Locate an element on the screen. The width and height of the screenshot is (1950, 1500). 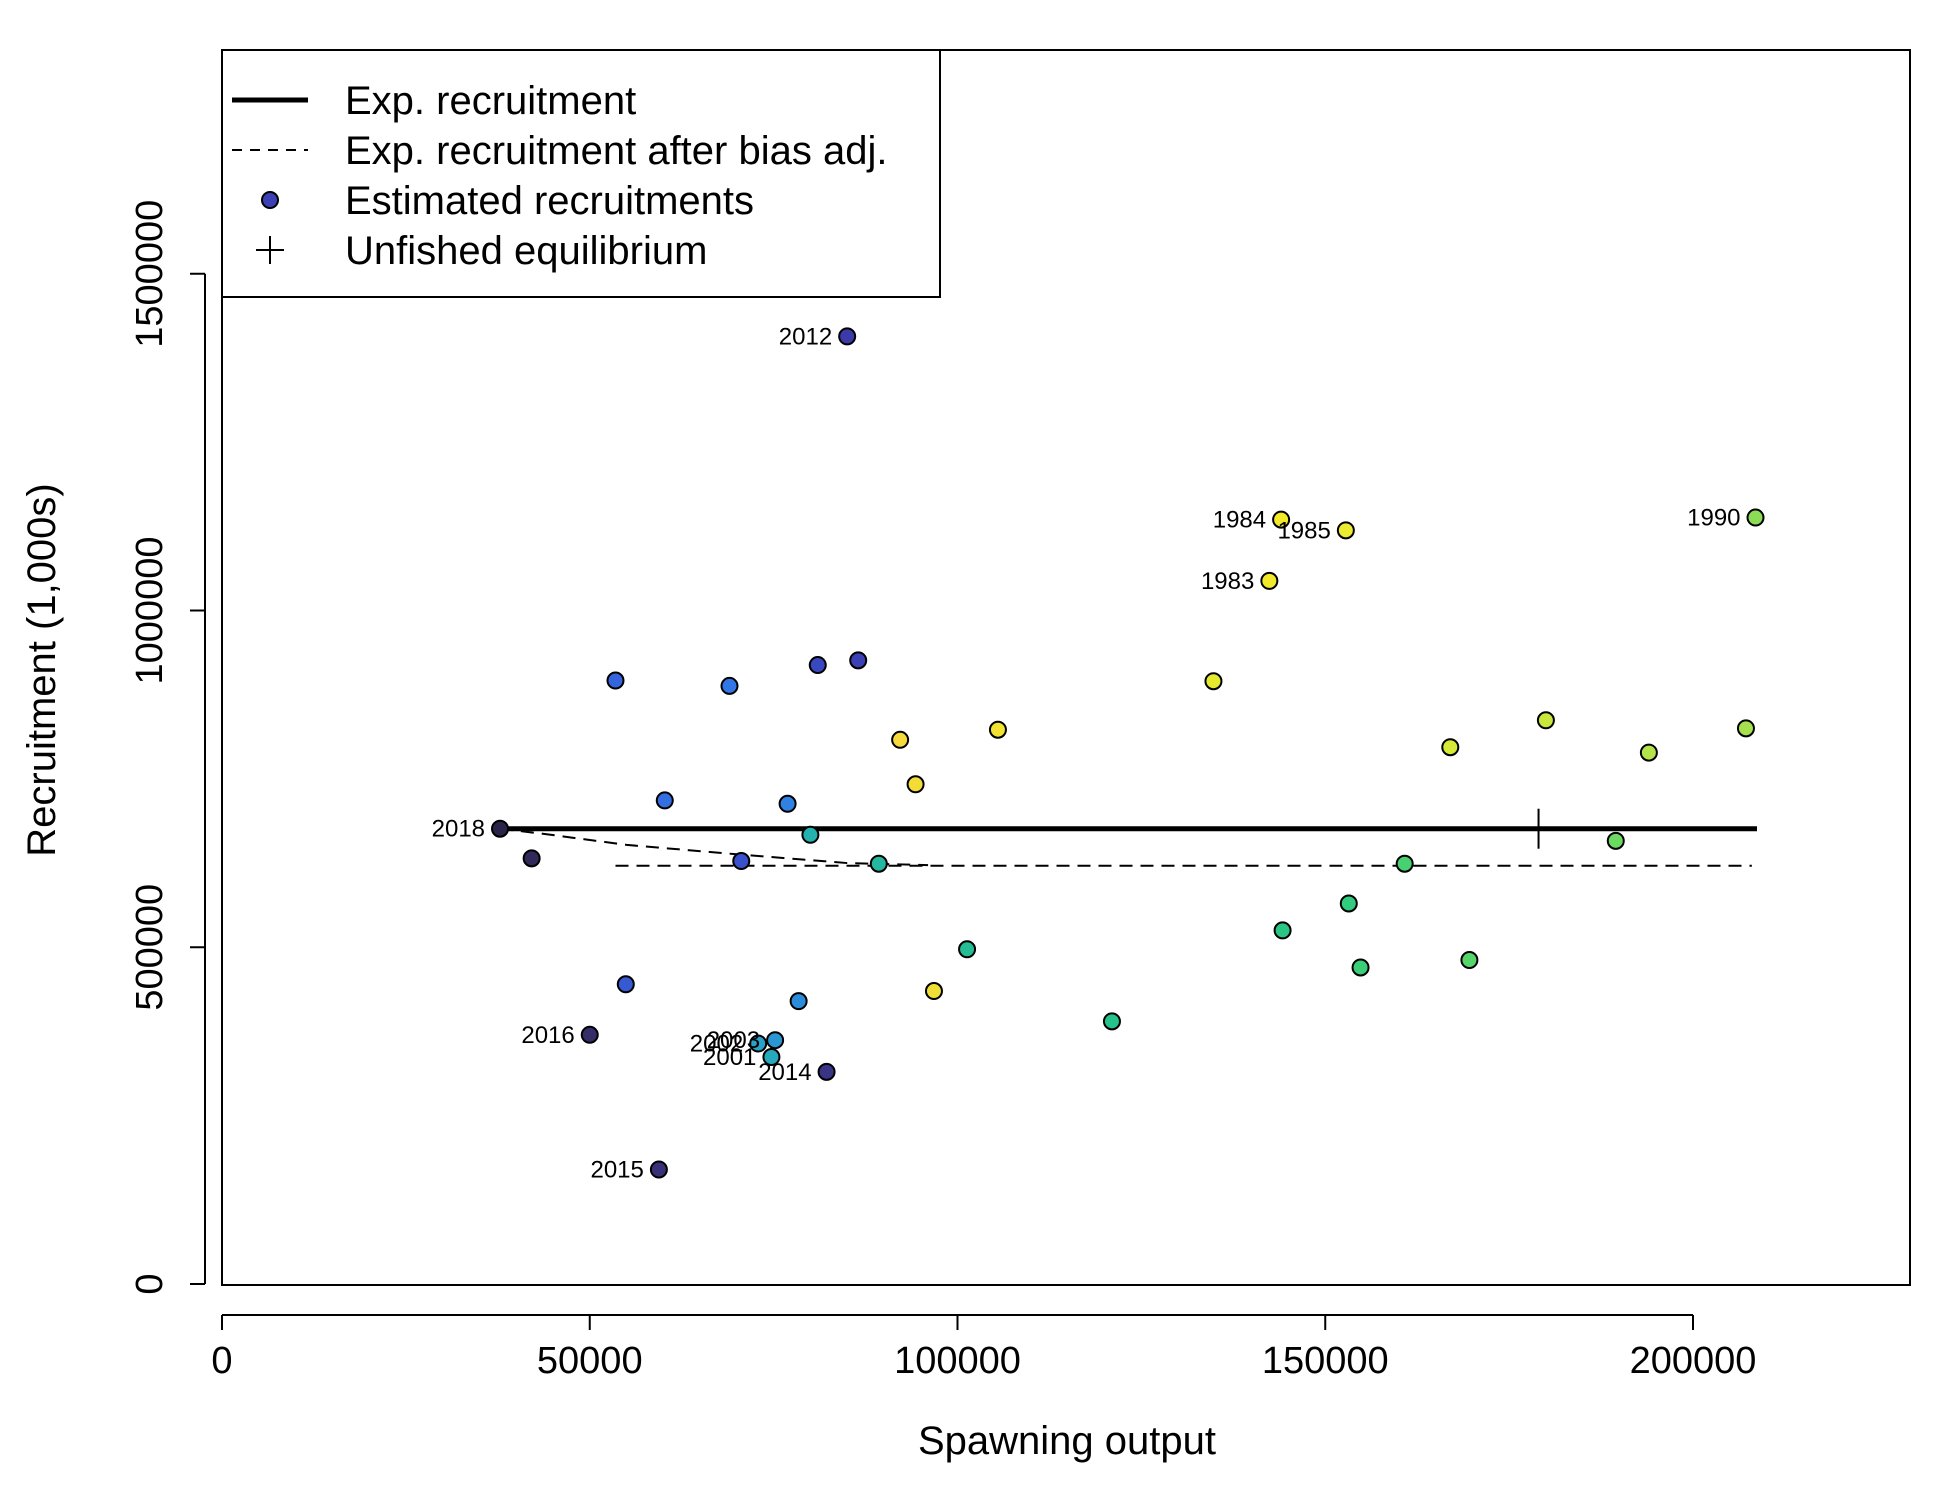
point-year-label: 2016 is located at coordinates (547, 1035).